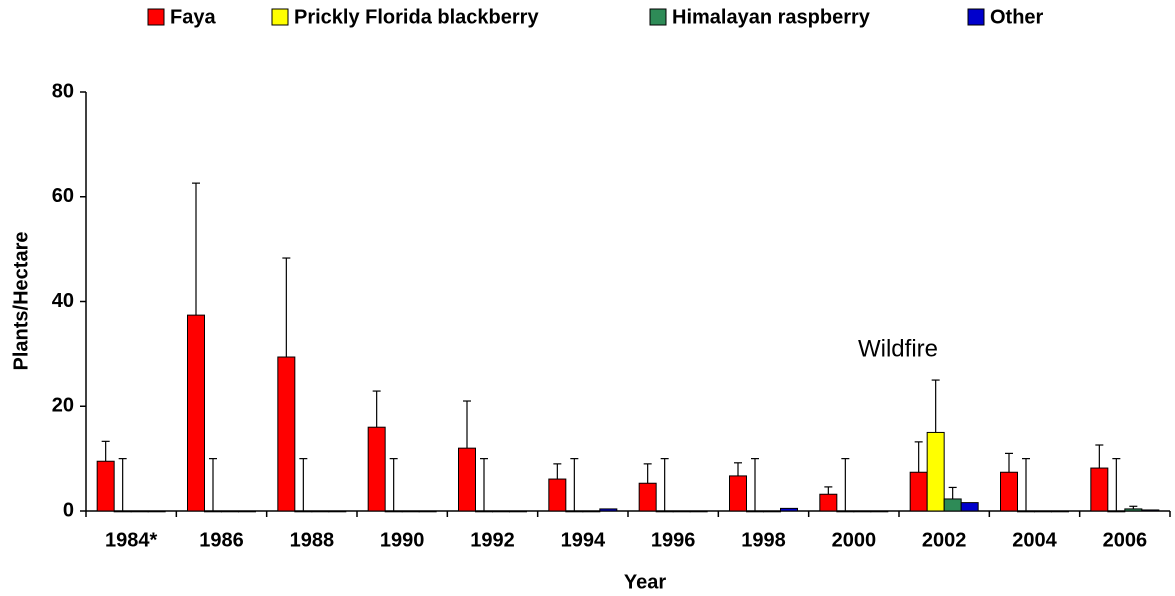 The image size is (1175, 596). I want to click on x-tick-label: 1986, so click(221, 540).